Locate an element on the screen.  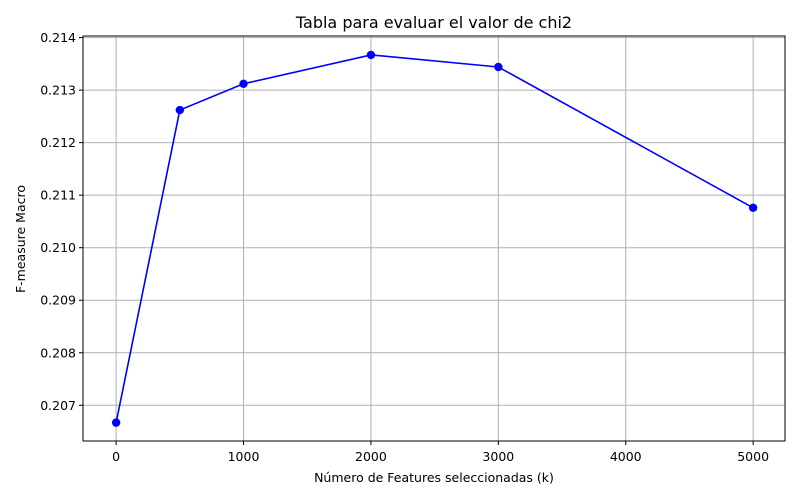
y-tick-label: 0.209 is located at coordinates (58, 300).